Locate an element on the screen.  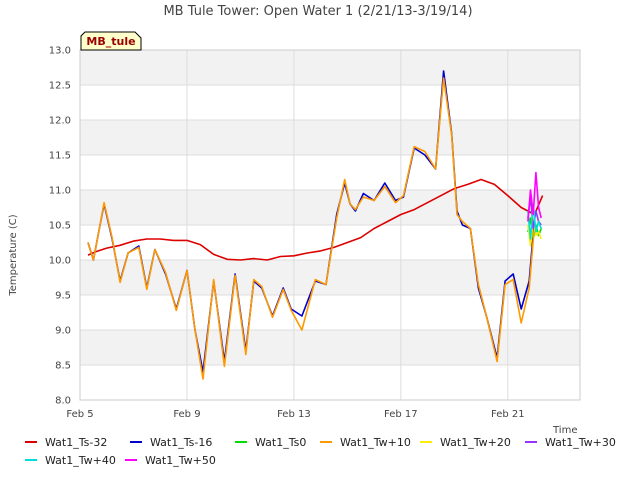
site-label-badge: MB_tule is located at coordinates (111, 41).